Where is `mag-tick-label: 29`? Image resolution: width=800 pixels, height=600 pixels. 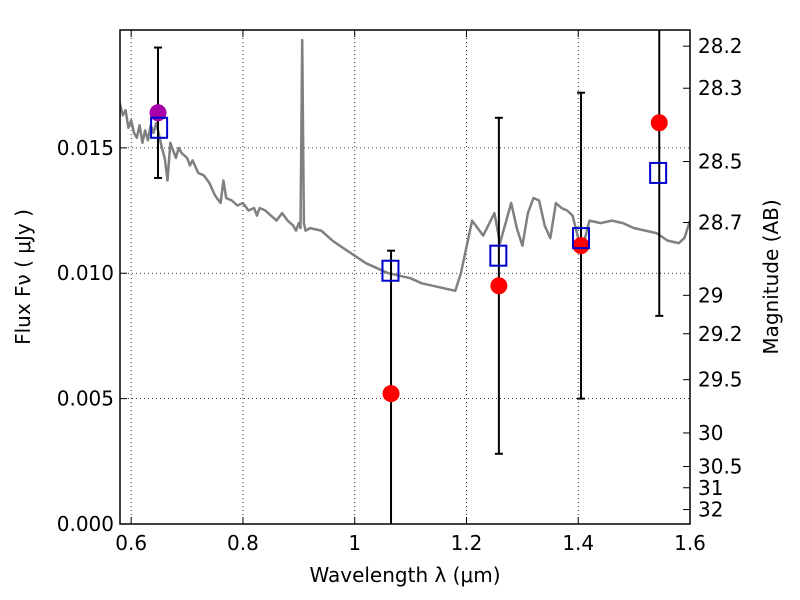
mag-tick-label: 29 is located at coordinates (710, 295).